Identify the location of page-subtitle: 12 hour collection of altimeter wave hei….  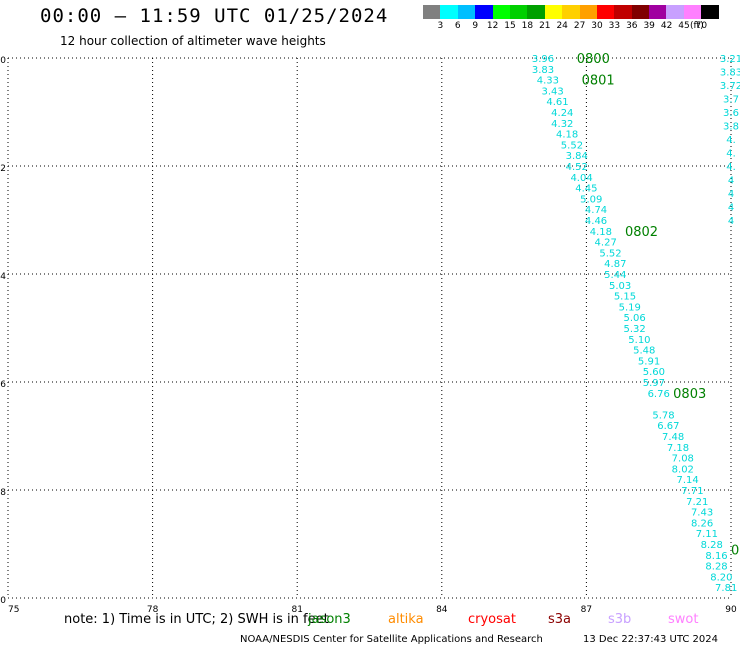
(193, 41).